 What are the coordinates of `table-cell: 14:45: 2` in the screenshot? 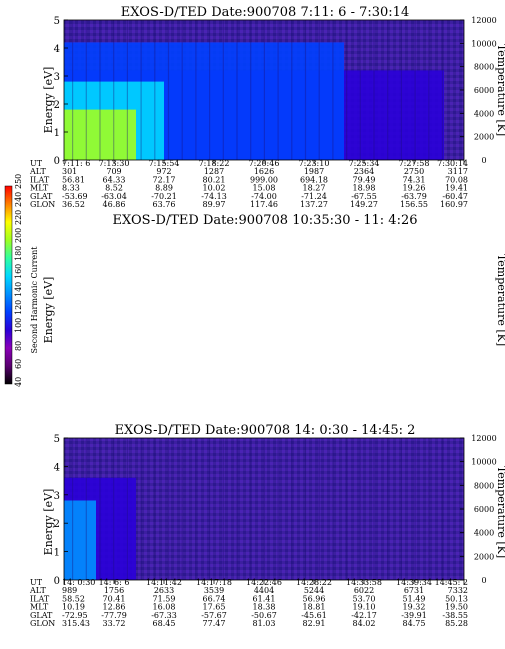 It's located at (451, 582).